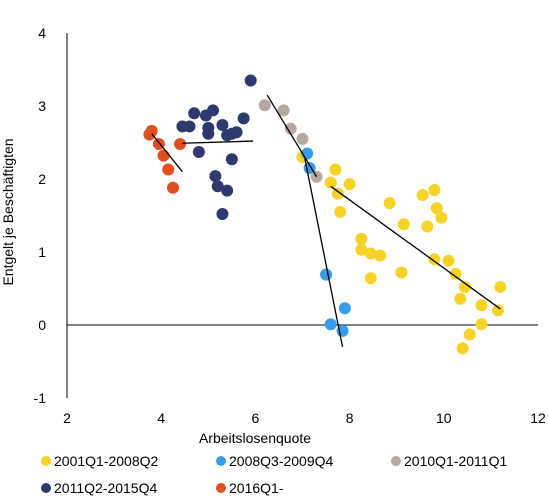  What do you see at coordinates (415, 247) in the screenshot?
I see `trendline-2001q1-2008q2` at bounding box center [415, 247].